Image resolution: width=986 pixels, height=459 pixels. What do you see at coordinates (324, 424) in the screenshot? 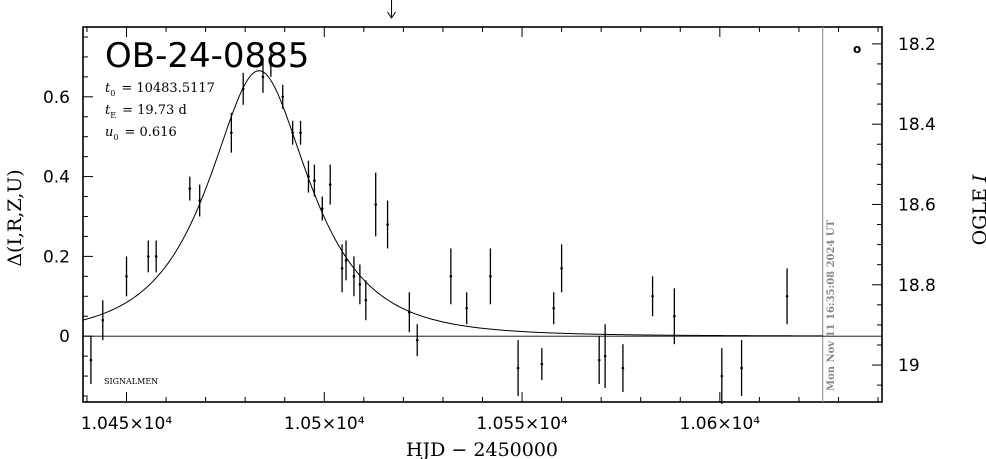
I see `x-tick-label: 1.05×10⁴` at bounding box center [324, 424].